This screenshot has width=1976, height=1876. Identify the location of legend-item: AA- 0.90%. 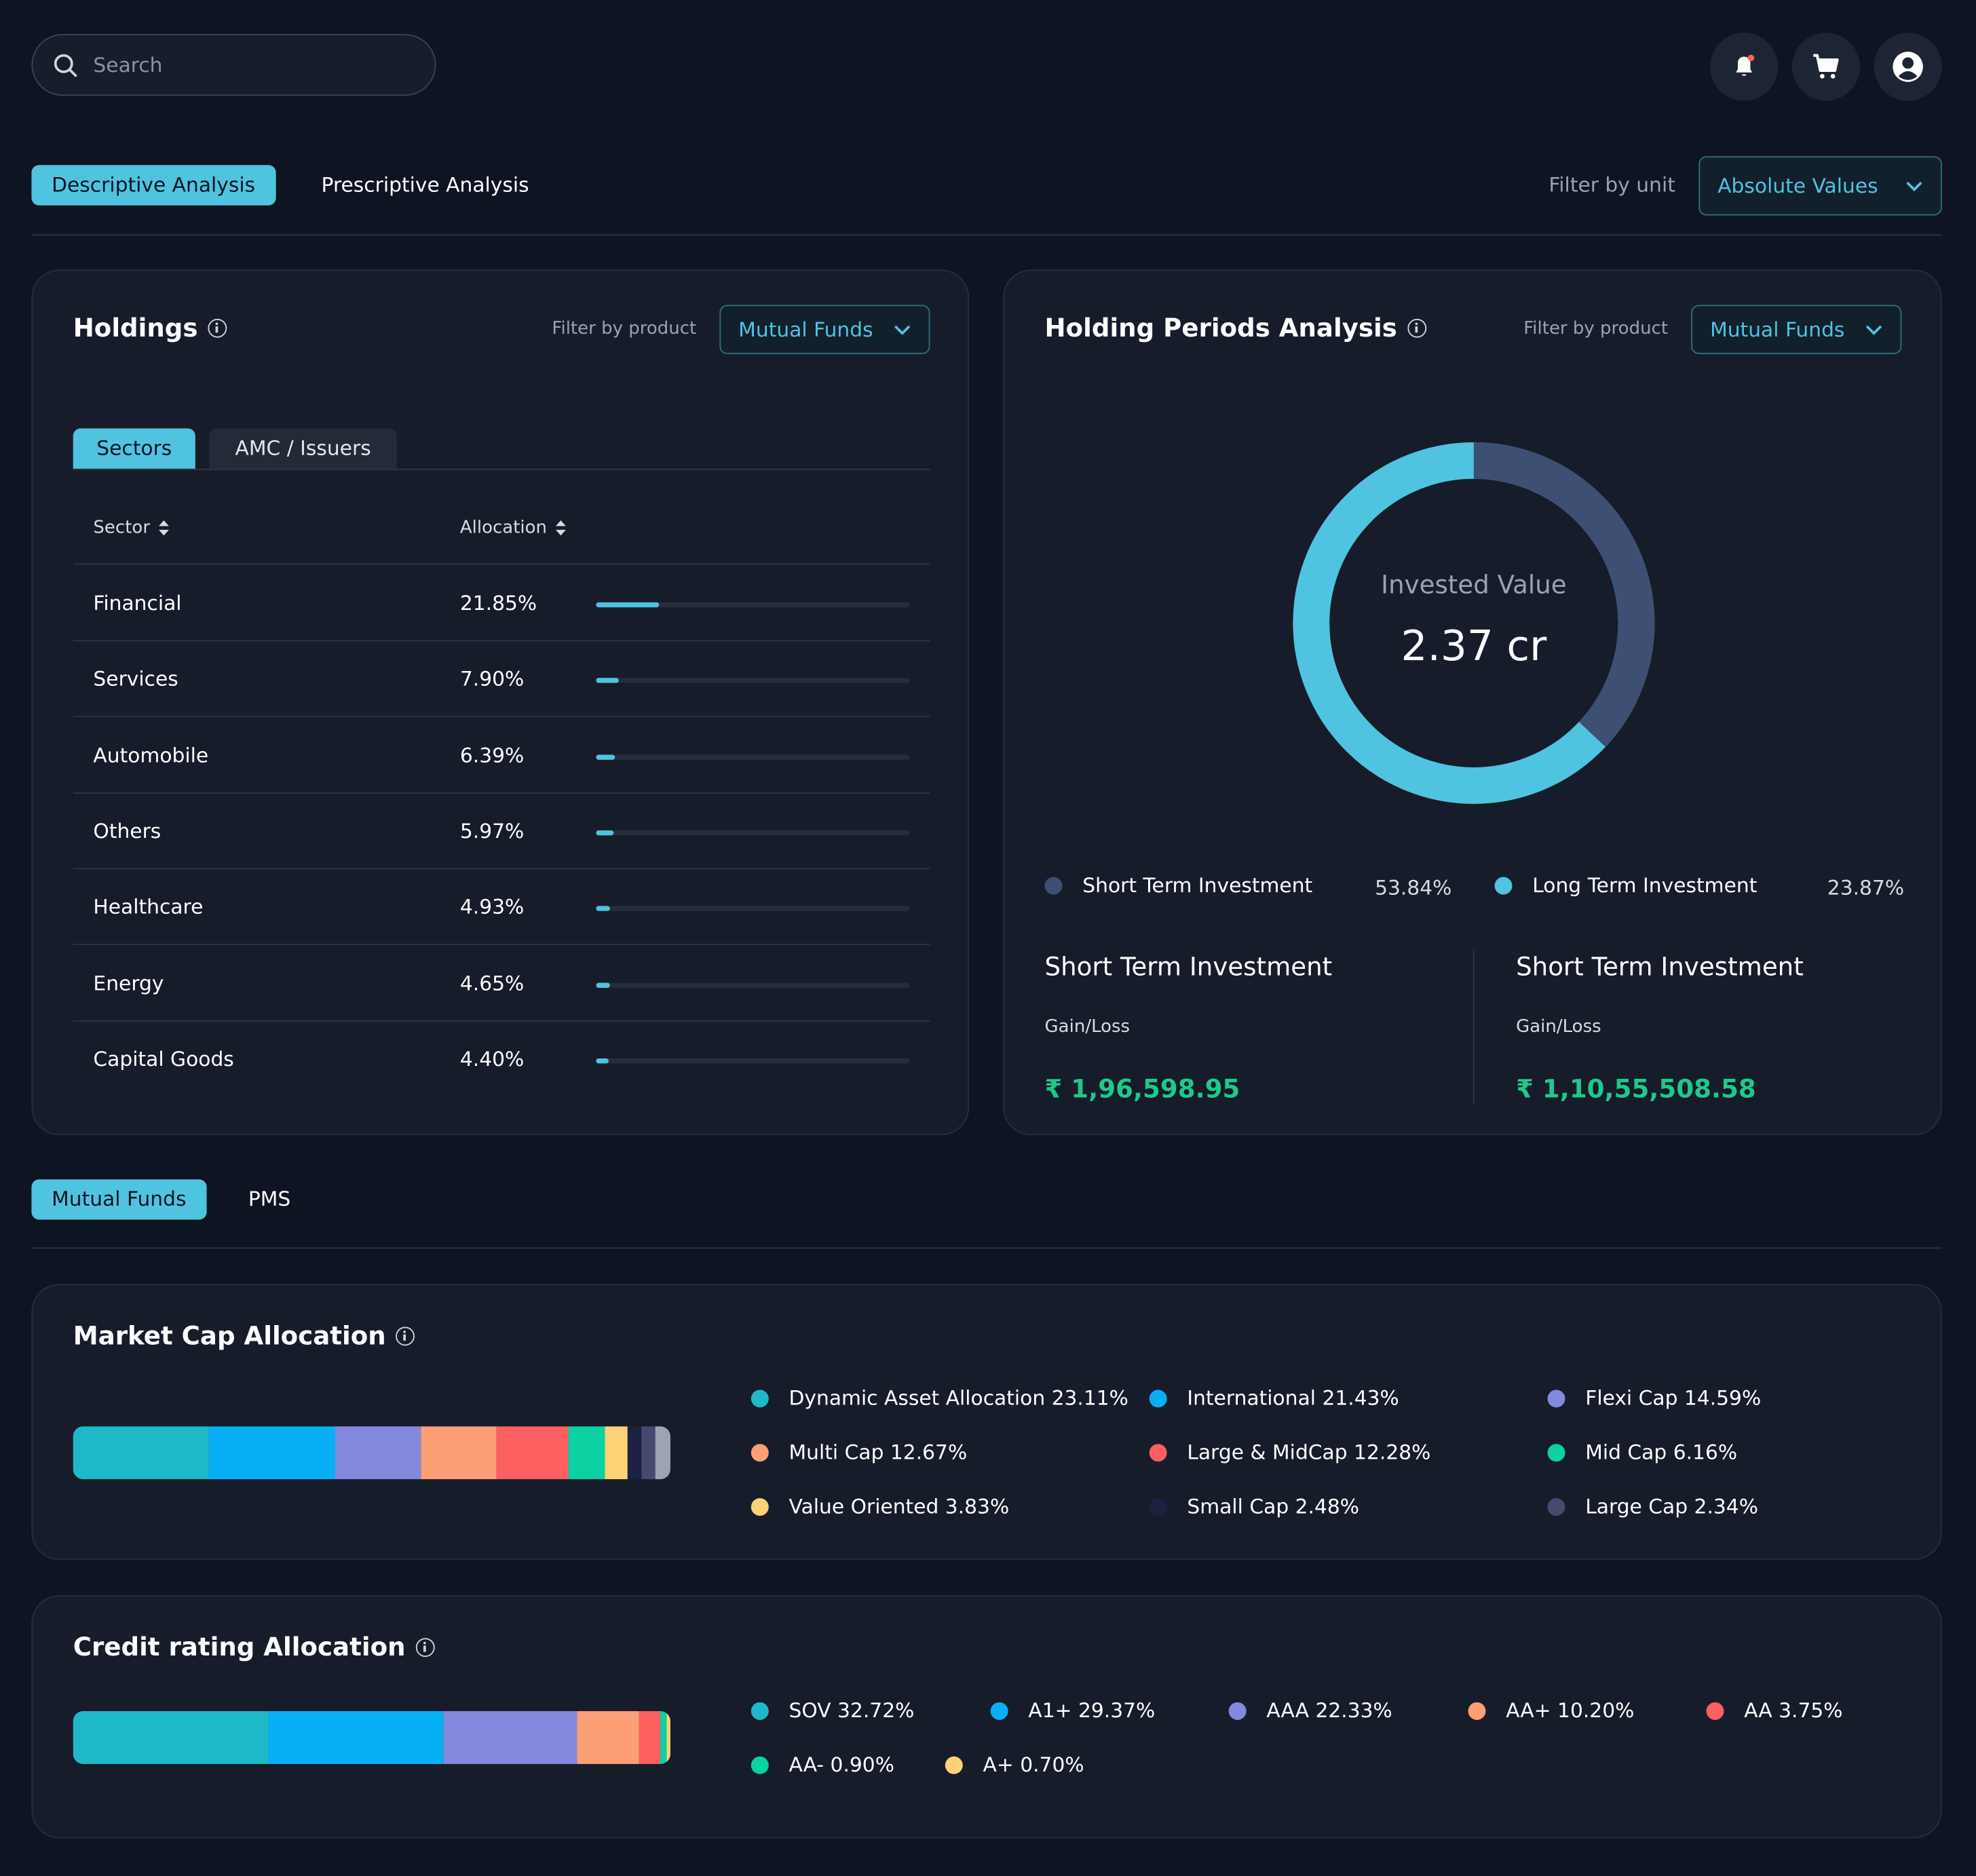
(822, 1765).